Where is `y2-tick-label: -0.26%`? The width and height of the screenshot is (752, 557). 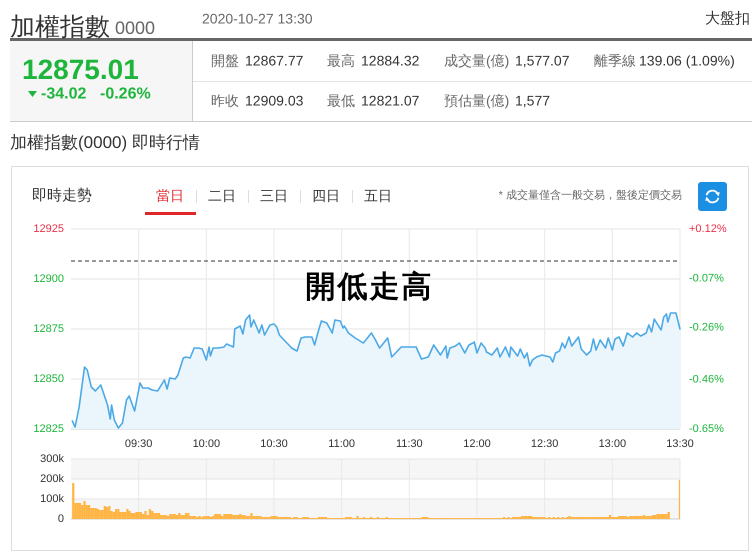 y2-tick-label: -0.26% is located at coordinates (706, 328).